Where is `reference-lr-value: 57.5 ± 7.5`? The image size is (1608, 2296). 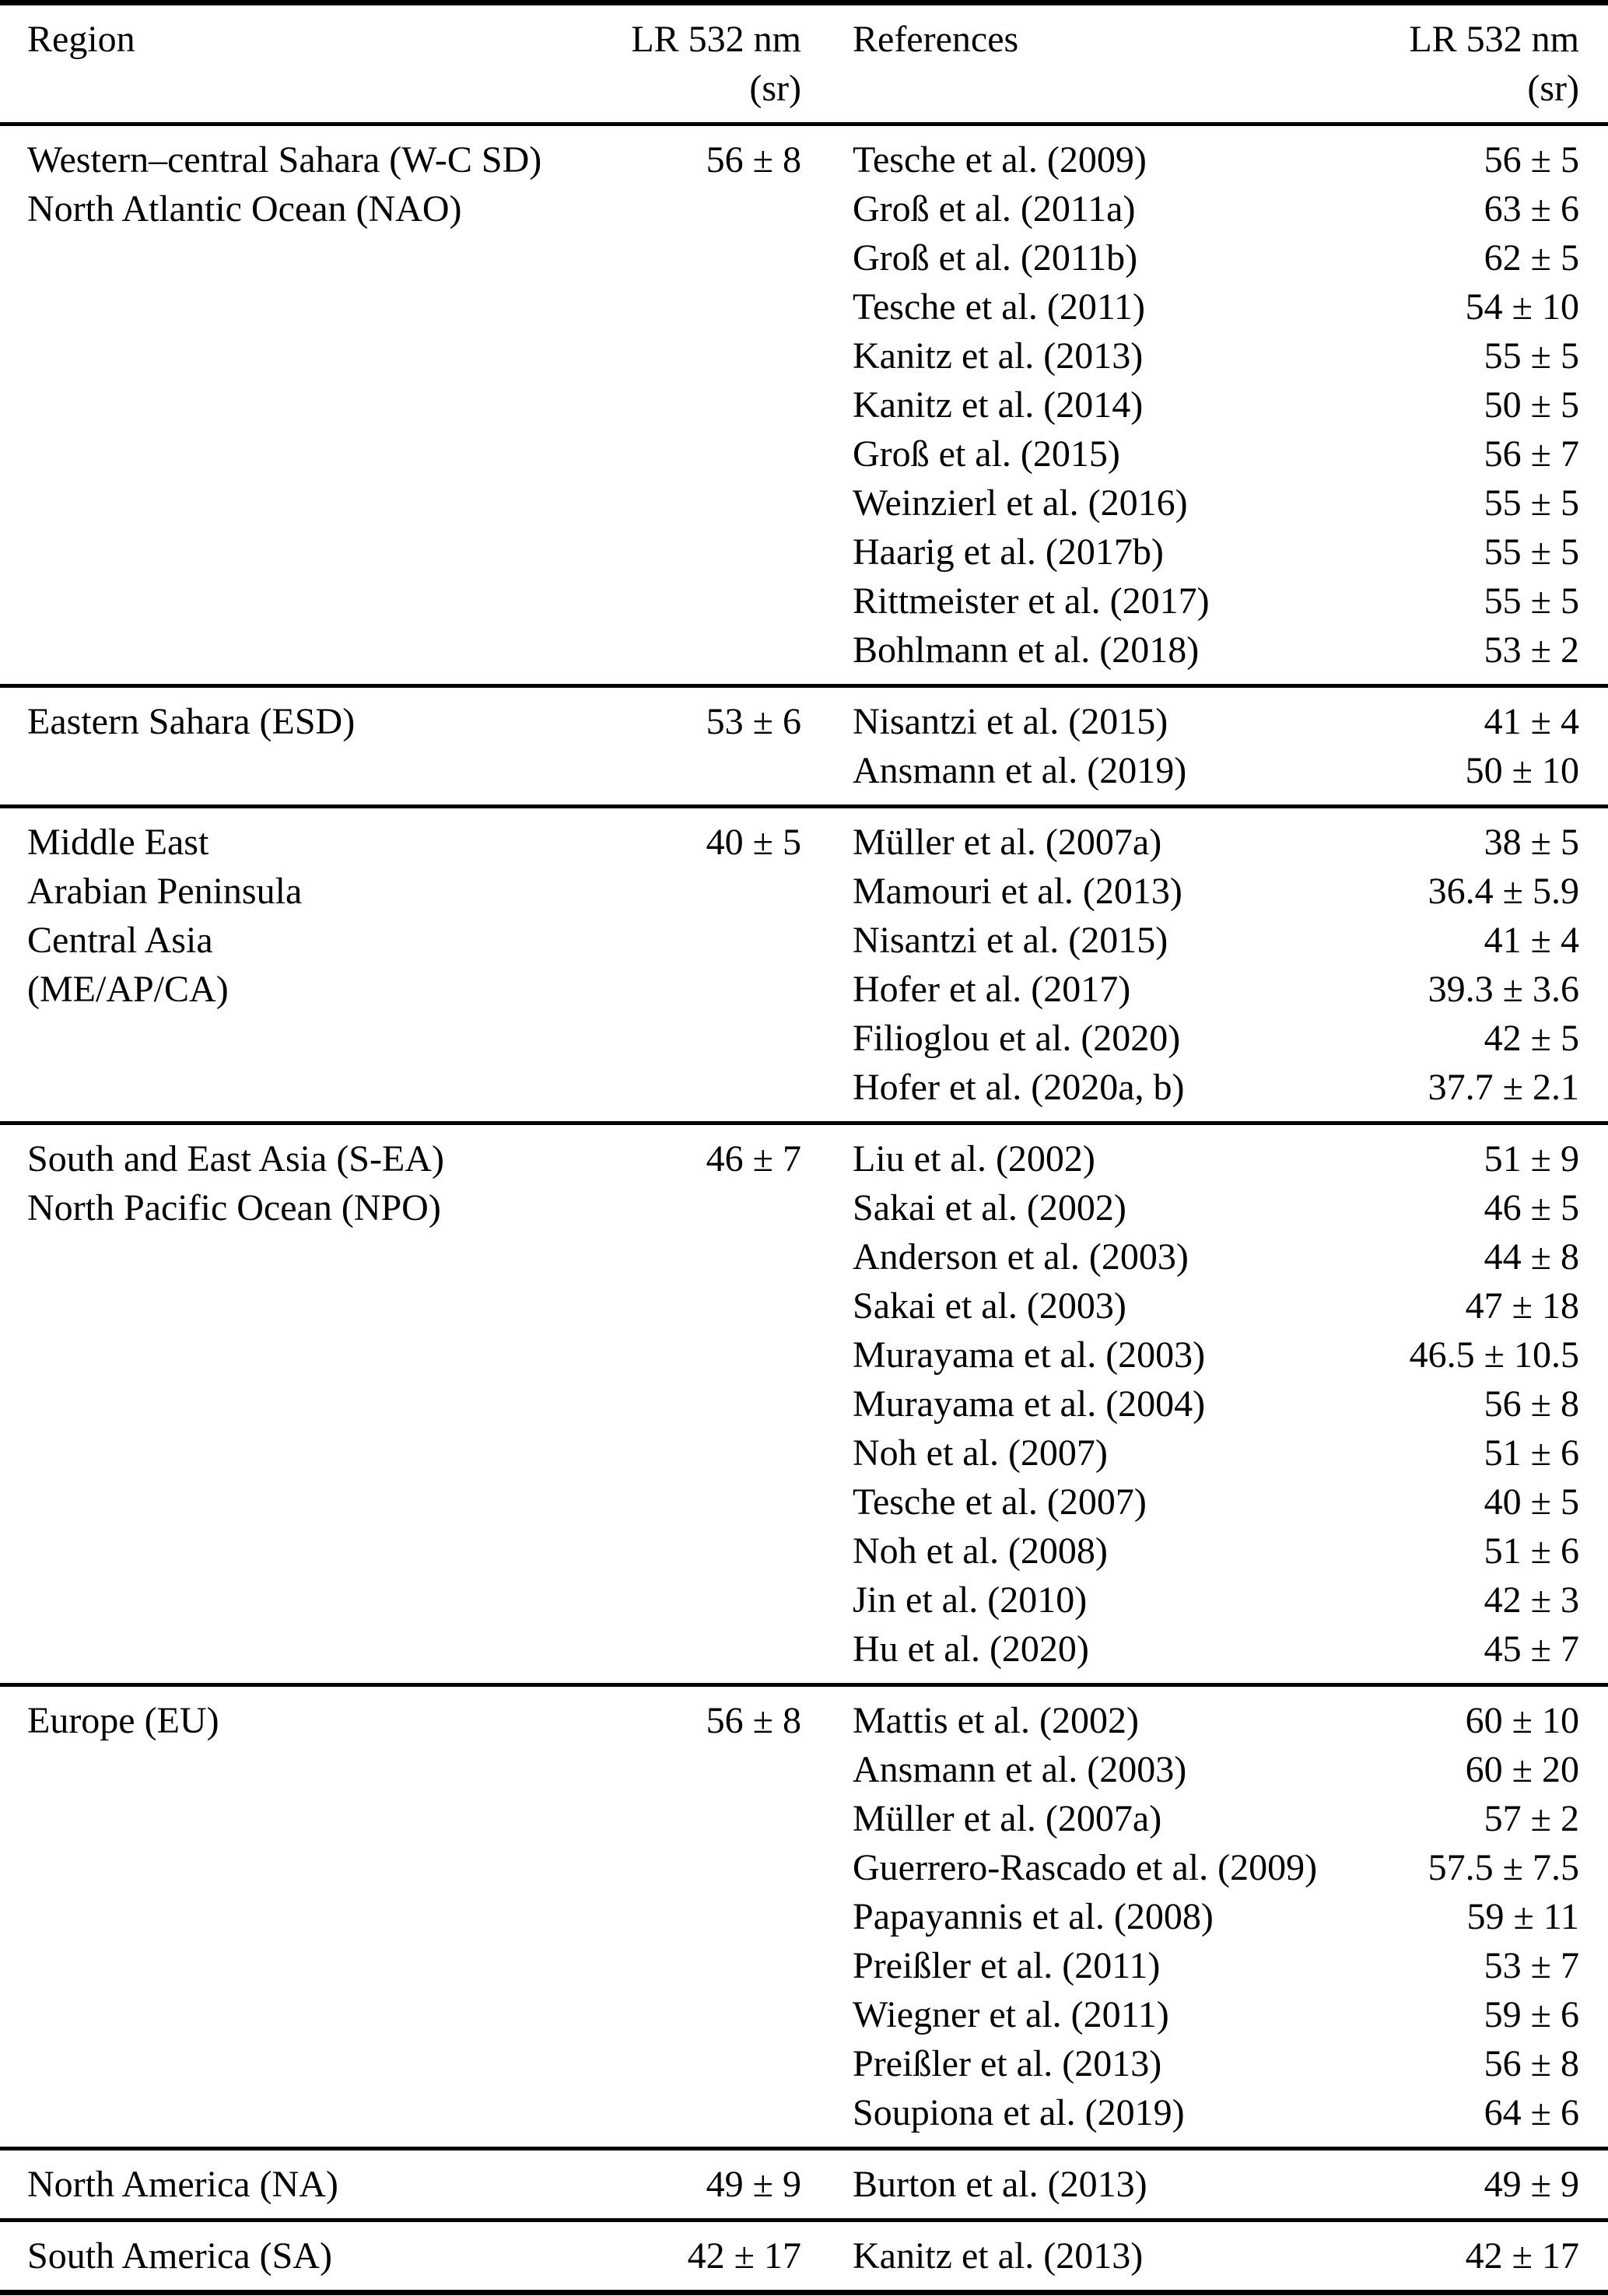 reference-lr-value: 57.5 ± 7.5 is located at coordinates (1503, 1867).